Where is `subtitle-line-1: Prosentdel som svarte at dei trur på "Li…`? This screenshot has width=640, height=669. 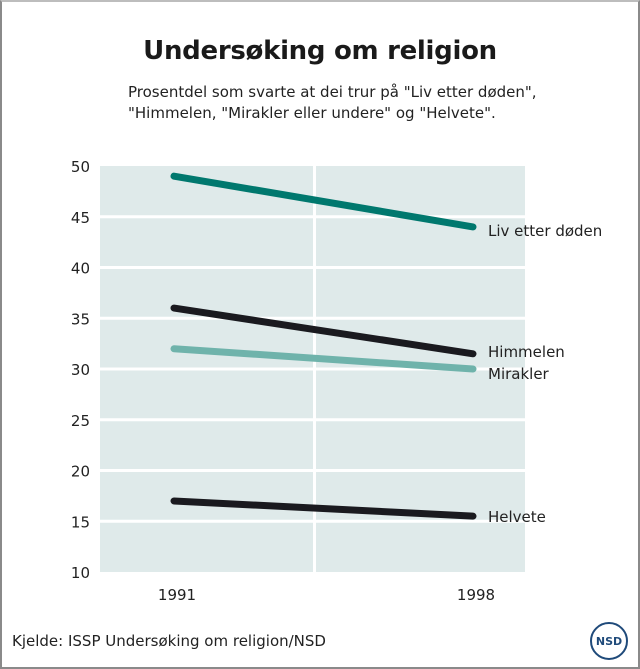 subtitle-line-1: Prosentdel som svarte at dei trur på "Li… is located at coordinates (332, 92).